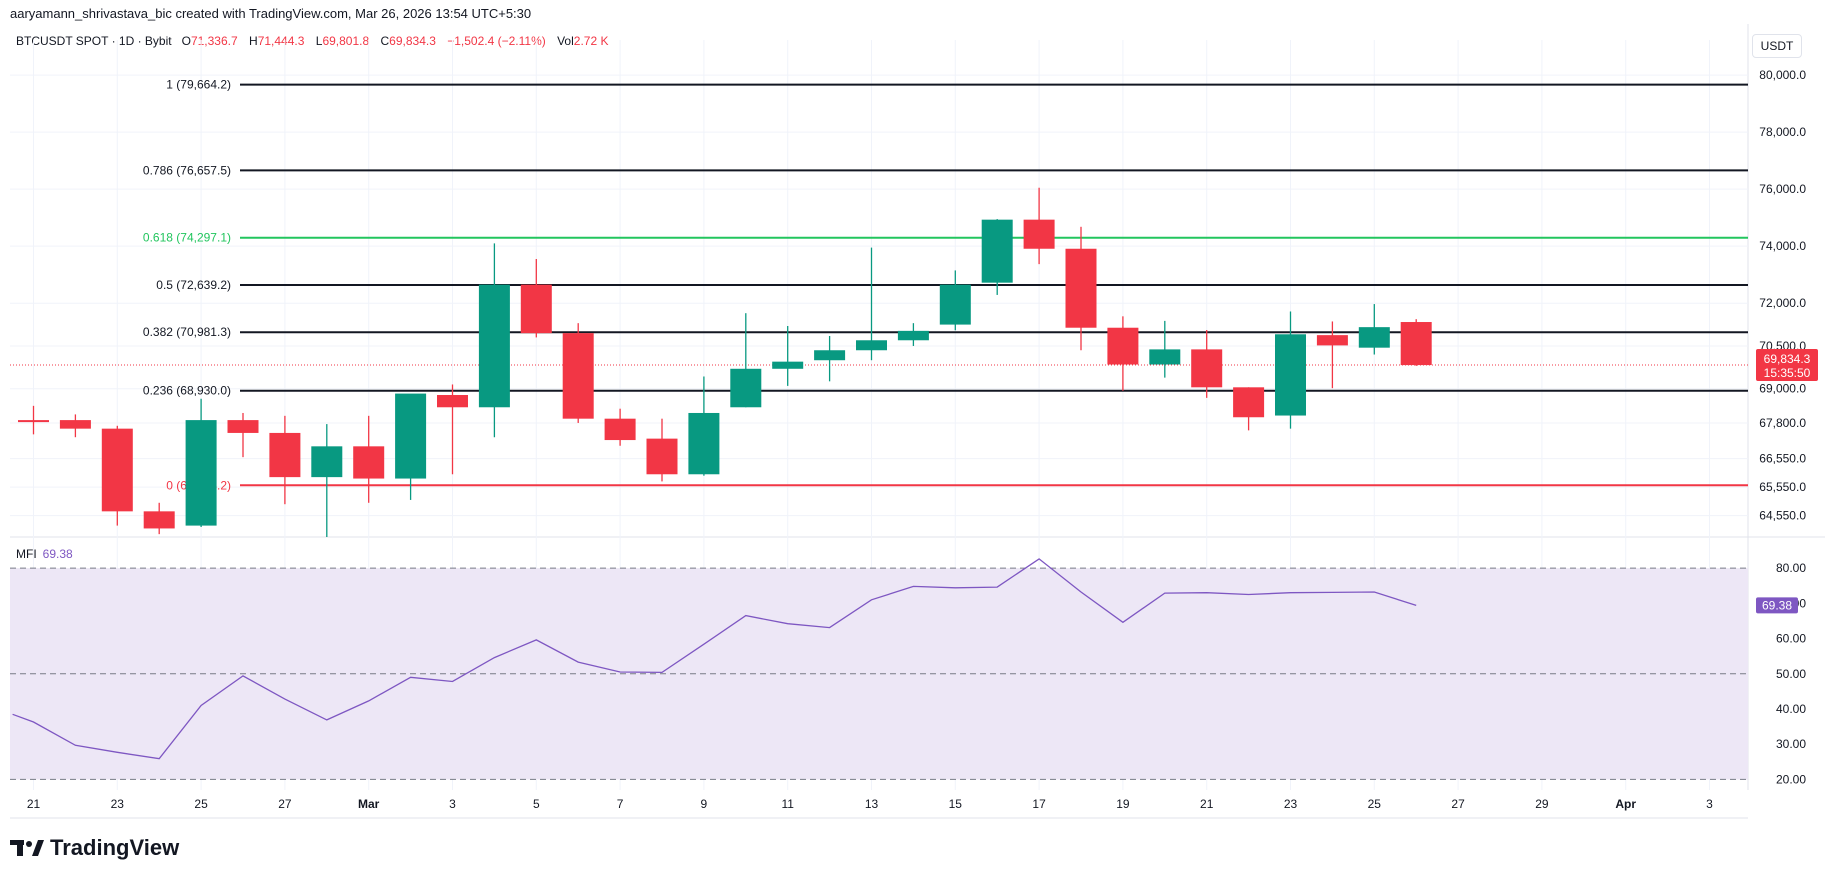 The width and height of the screenshot is (1825, 879). I want to click on mfi-tick-label: 50.00, so click(1791, 674).